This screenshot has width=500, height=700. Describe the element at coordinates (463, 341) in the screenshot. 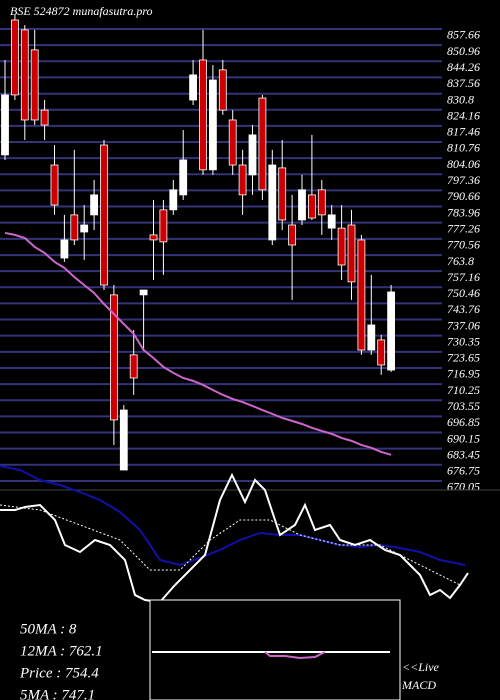

I see `y-tick-label: 730.35` at that location.